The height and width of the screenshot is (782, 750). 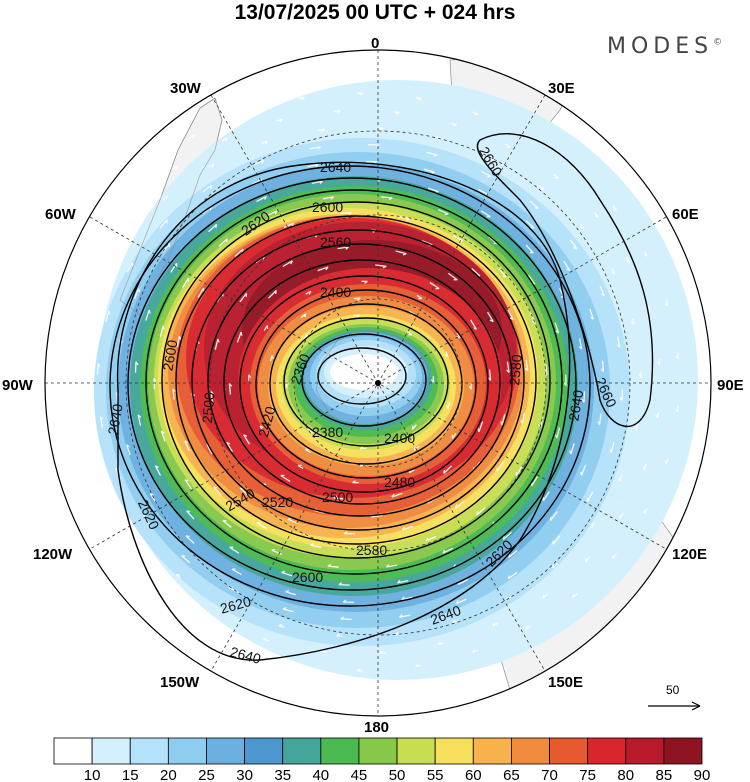 I want to click on colorbar-label: 70, so click(x=549, y=774).